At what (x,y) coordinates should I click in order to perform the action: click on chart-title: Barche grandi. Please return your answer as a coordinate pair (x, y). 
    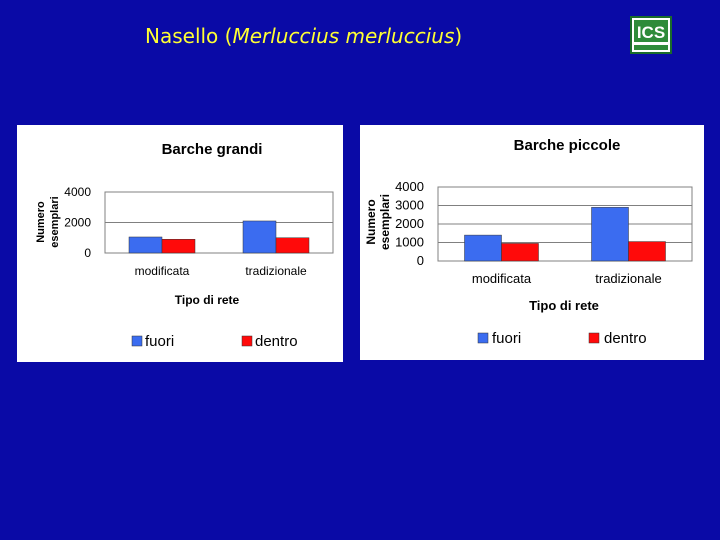
    Looking at the image, I should click on (212, 149).